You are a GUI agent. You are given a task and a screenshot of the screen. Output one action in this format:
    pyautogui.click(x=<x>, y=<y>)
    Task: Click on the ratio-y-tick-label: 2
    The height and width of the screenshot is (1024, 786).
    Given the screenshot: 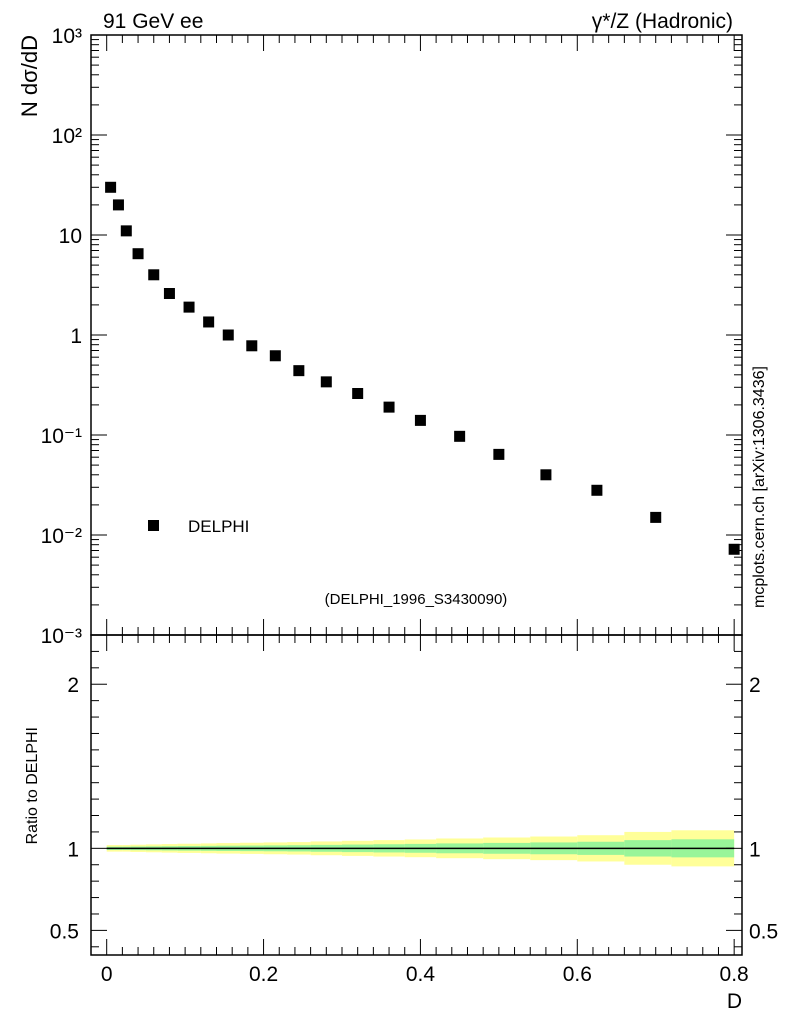 What is the action you would take?
    pyautogui.click(x=73, y=685)
    